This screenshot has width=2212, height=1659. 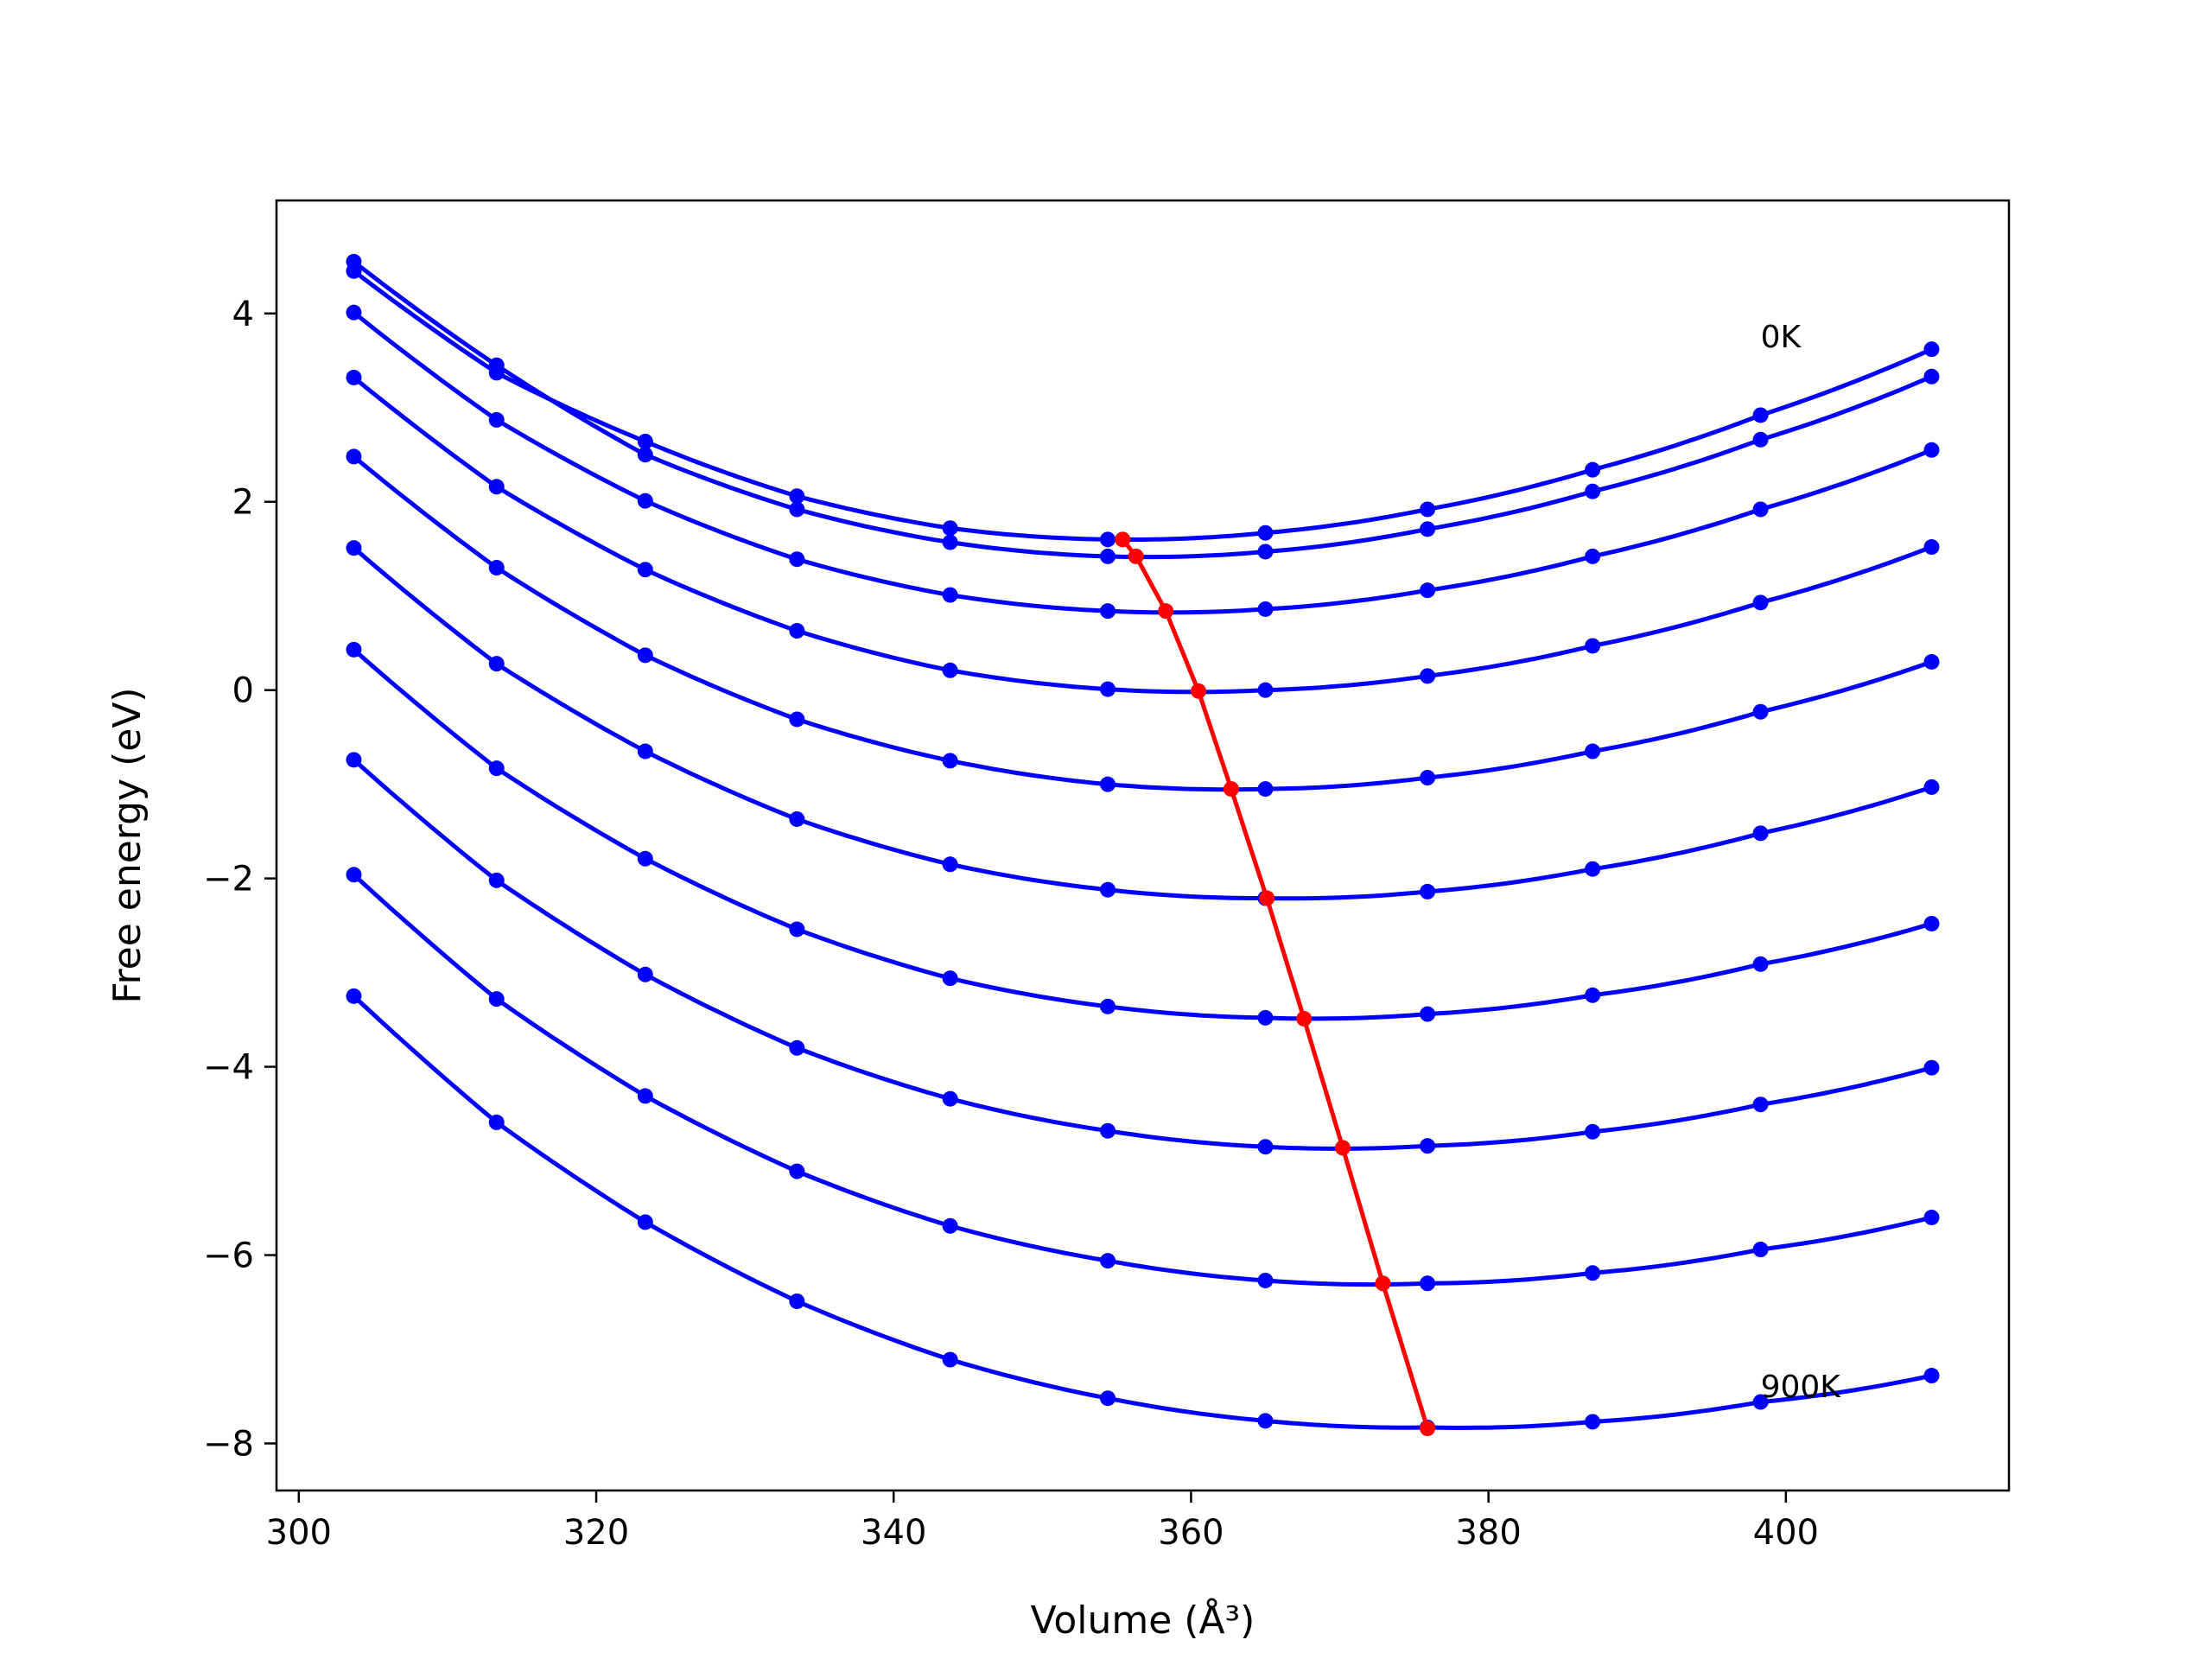 What do you see at coordinates (229, 879) in the screenshot?
I see `y-tick-label: −2` at bounding box center [229, 879].